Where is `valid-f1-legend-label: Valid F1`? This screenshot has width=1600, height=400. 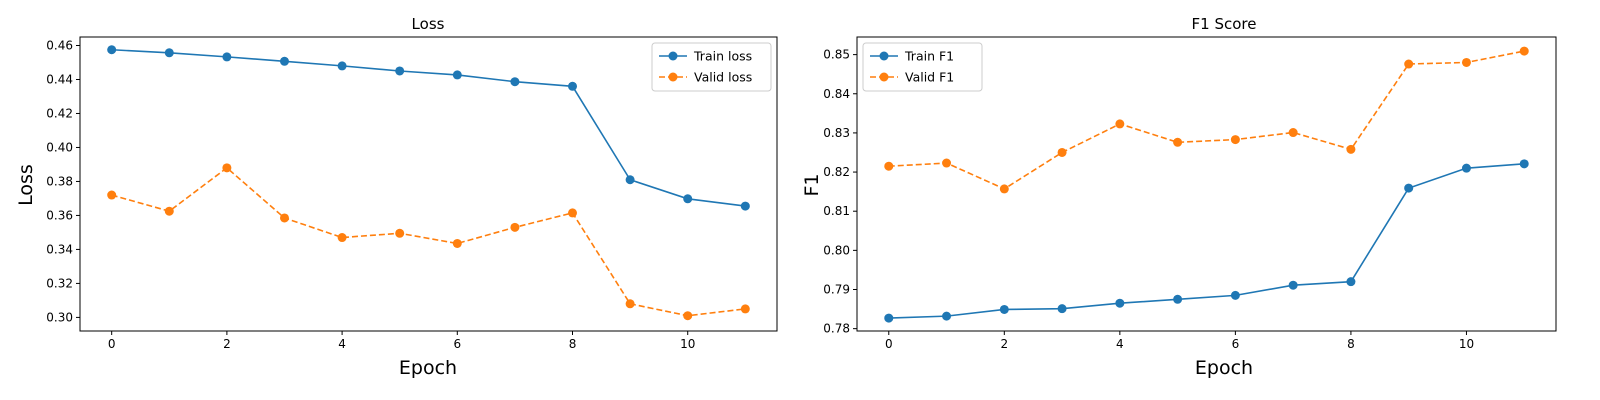
valid-f1-legend-label: Valid F1 is located at coordinates (929, 77).